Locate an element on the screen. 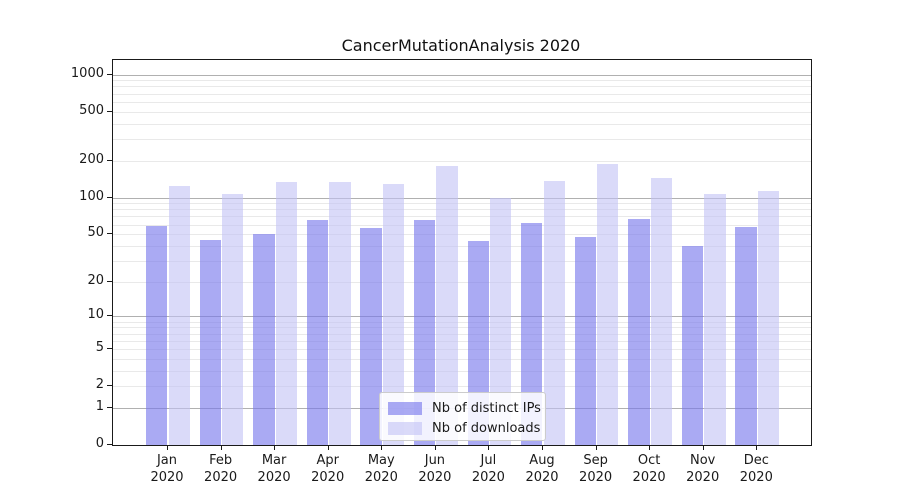  x-tick-label: Mar 2020 is located at coordinates (274, 469).